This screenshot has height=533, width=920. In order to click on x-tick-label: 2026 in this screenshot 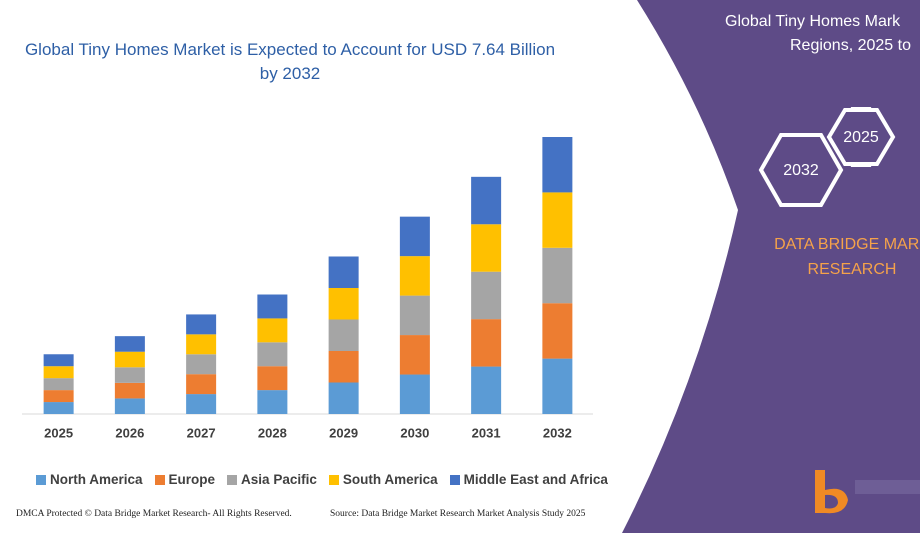, I will do `click(129, 432)`.